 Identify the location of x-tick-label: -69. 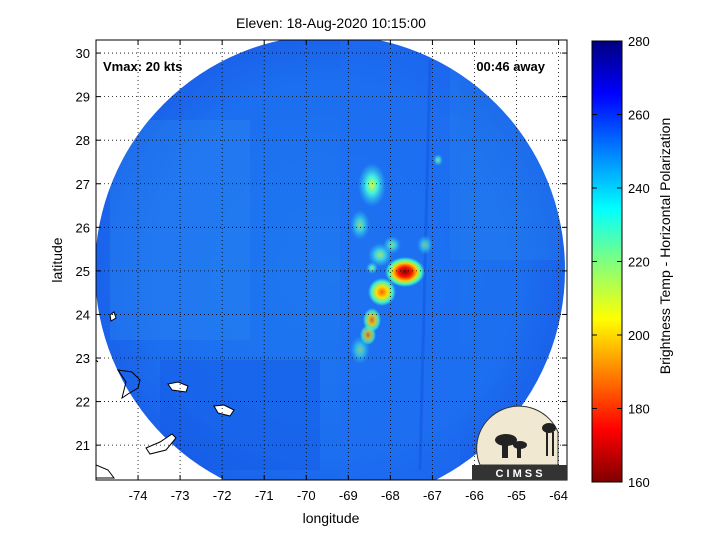
(348, 495).